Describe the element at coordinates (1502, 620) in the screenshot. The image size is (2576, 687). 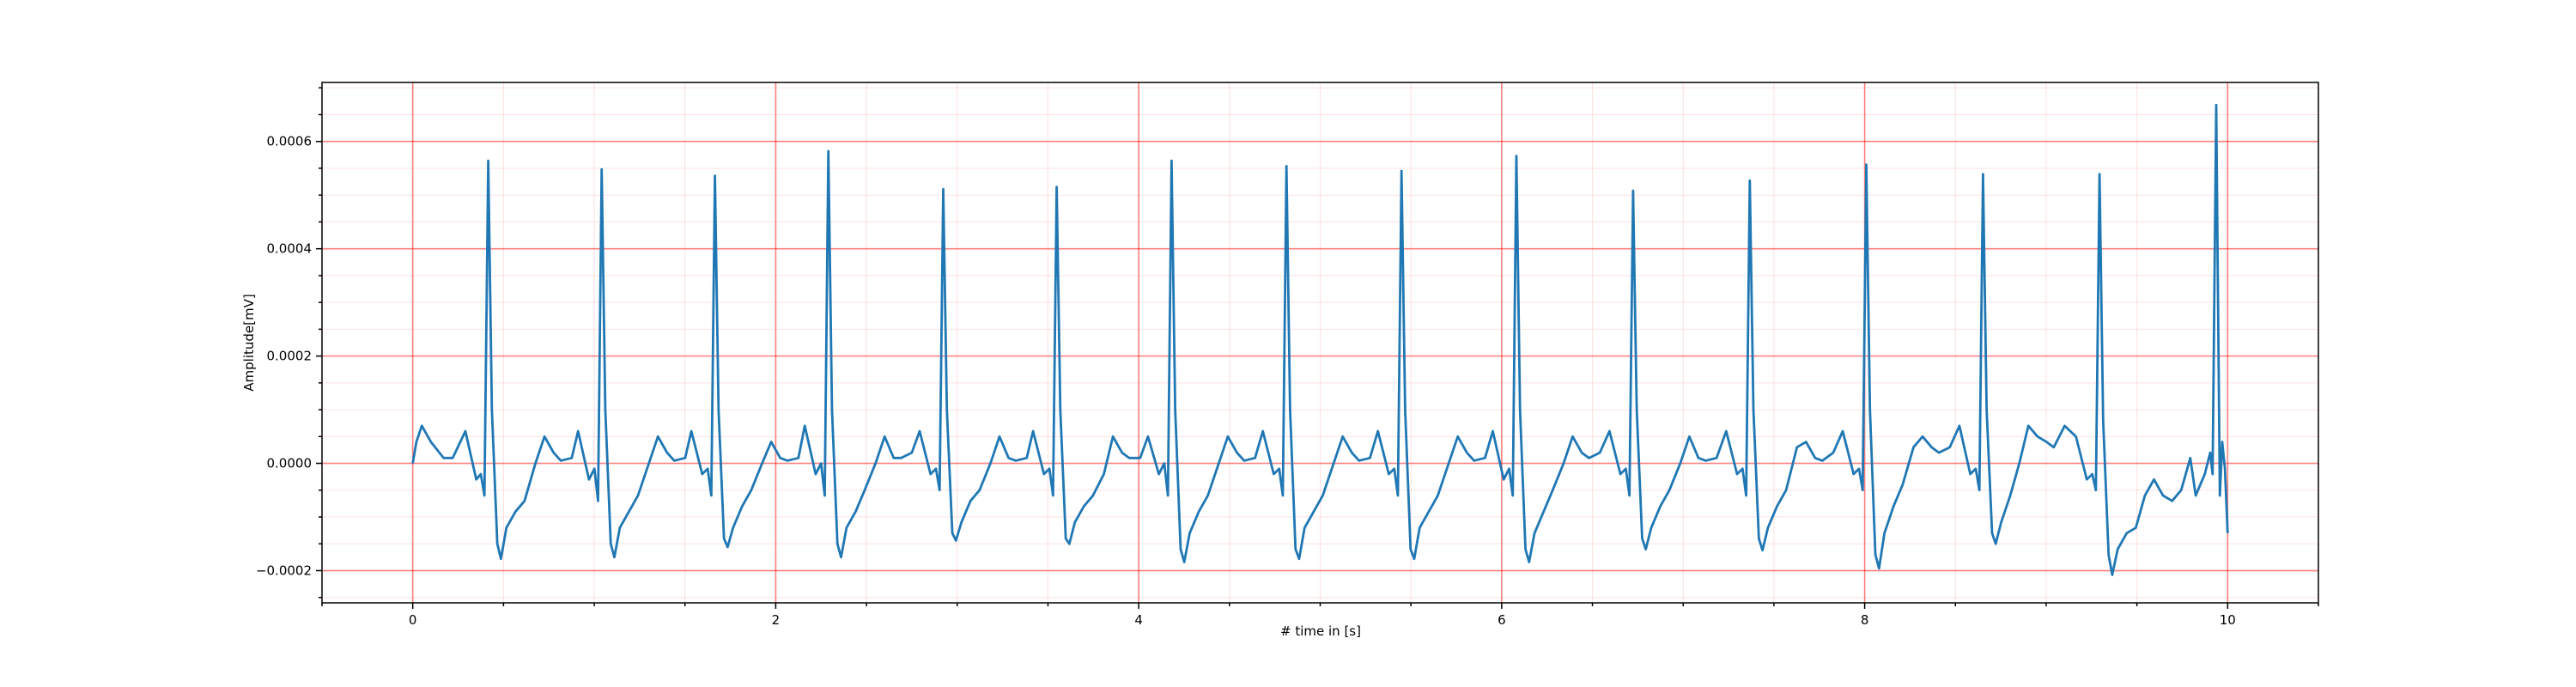
I see `x-tick-label: 6` at that location.